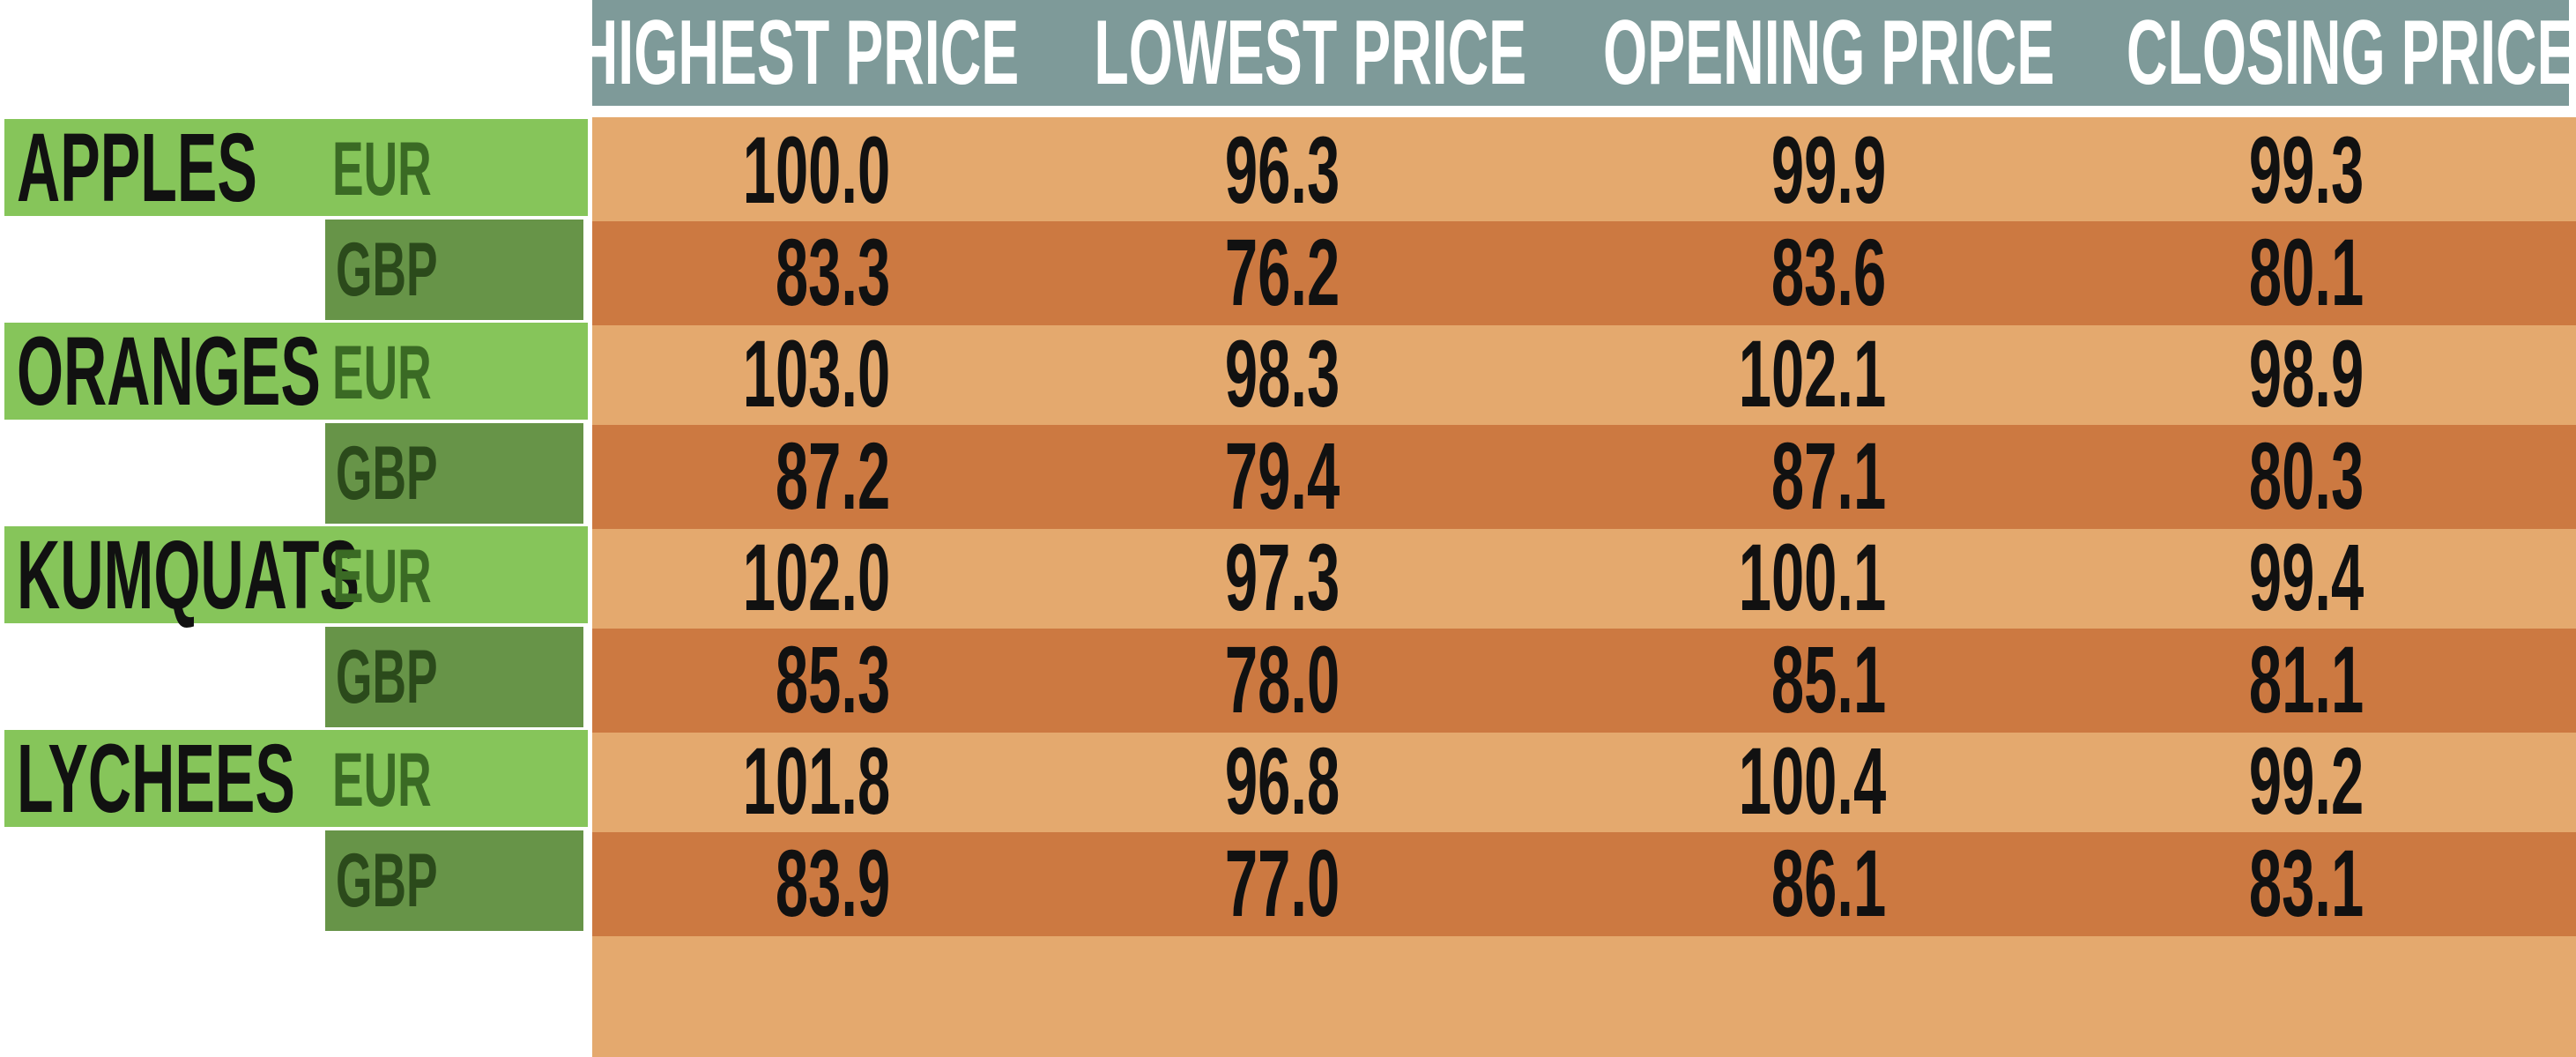  I want to click on fruit-label-box: ORANGES EUR, so click(296, 371).